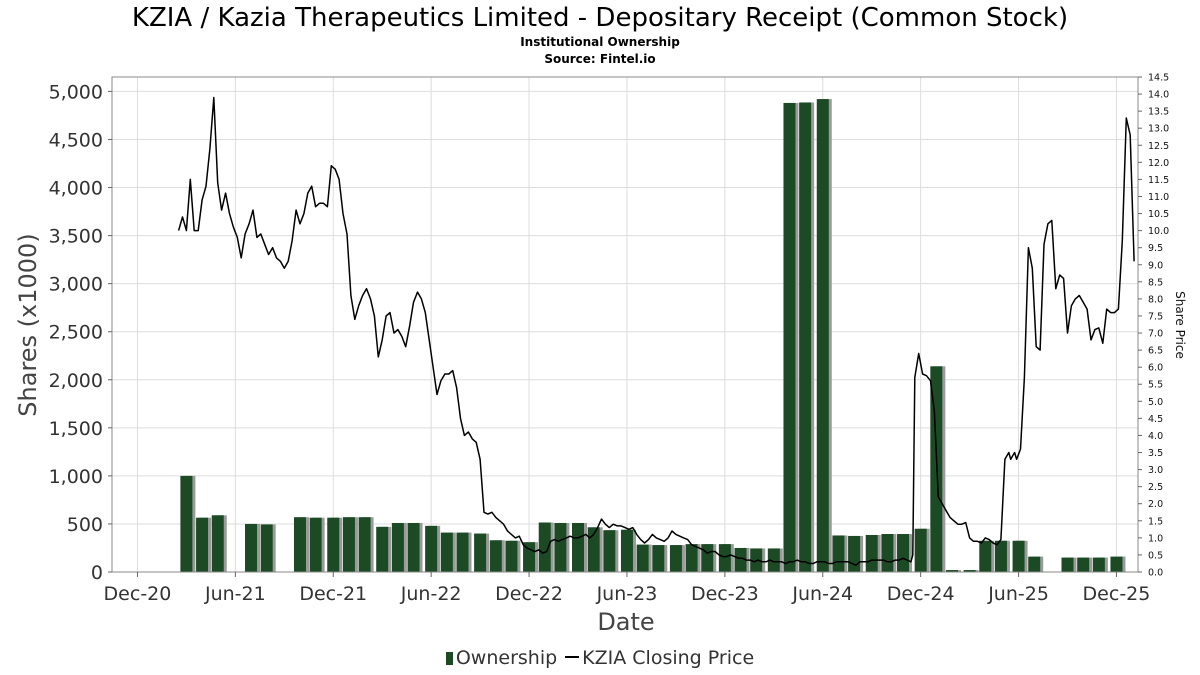 Image resolution: width=1200 pixels, height=675 pixels. Describe the element at coordinates (76, 333) in the screenshot. I see `y-left-tick-label: 2,500` at that location.